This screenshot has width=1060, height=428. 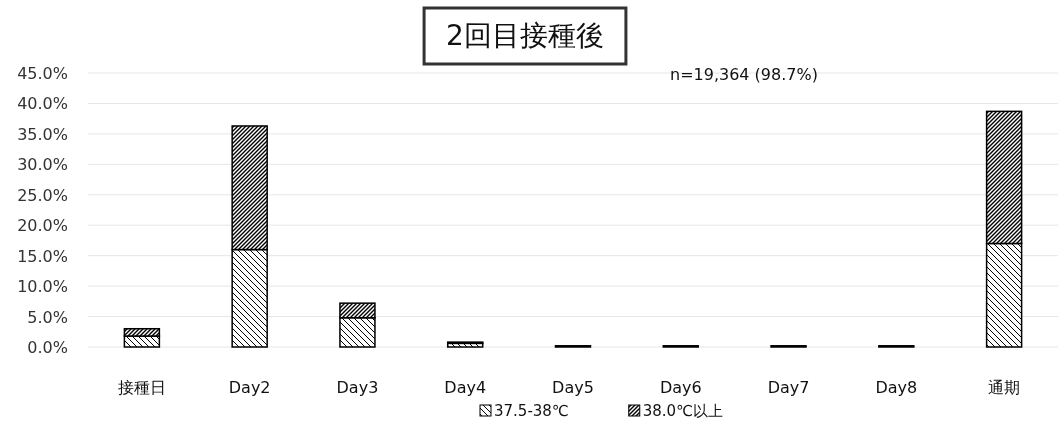 I want to click on y-tick-label: 5.0%, so click(x=47, y=317).